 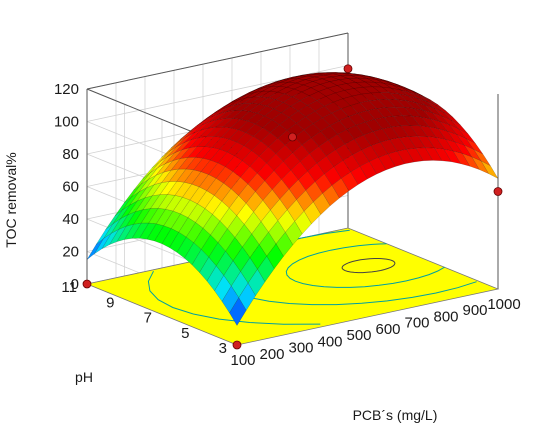 What do you see at coordinates (445, 316) in the screenshot?
I see `x-tick-label: 800` at bounding box center [445, 316].